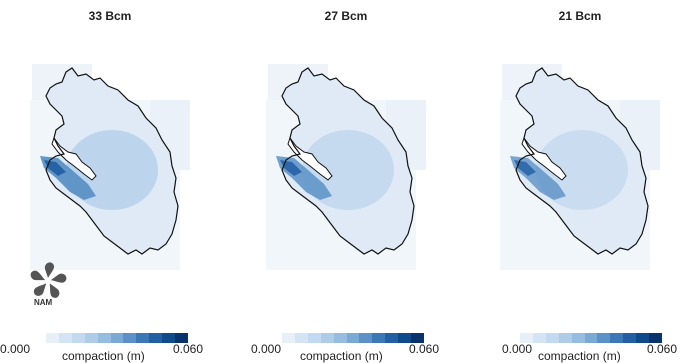 The image size is (683, 363). What do you see at coordinates (43, 302) in the screenshot?
I see `logo-text: NAM` at bounding box center [43, 302].